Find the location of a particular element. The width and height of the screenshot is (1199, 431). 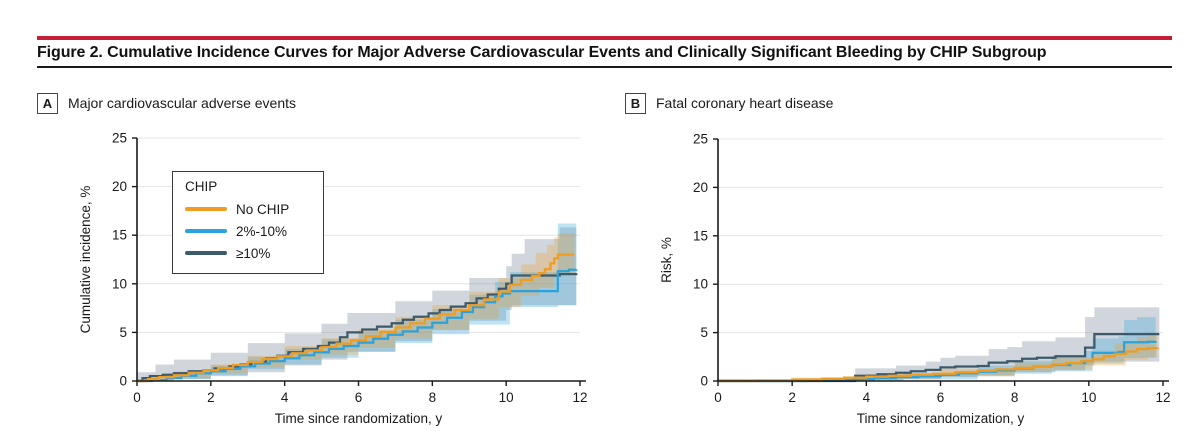

chip-ge10-line-swatch is located at coordinates (206, 253).